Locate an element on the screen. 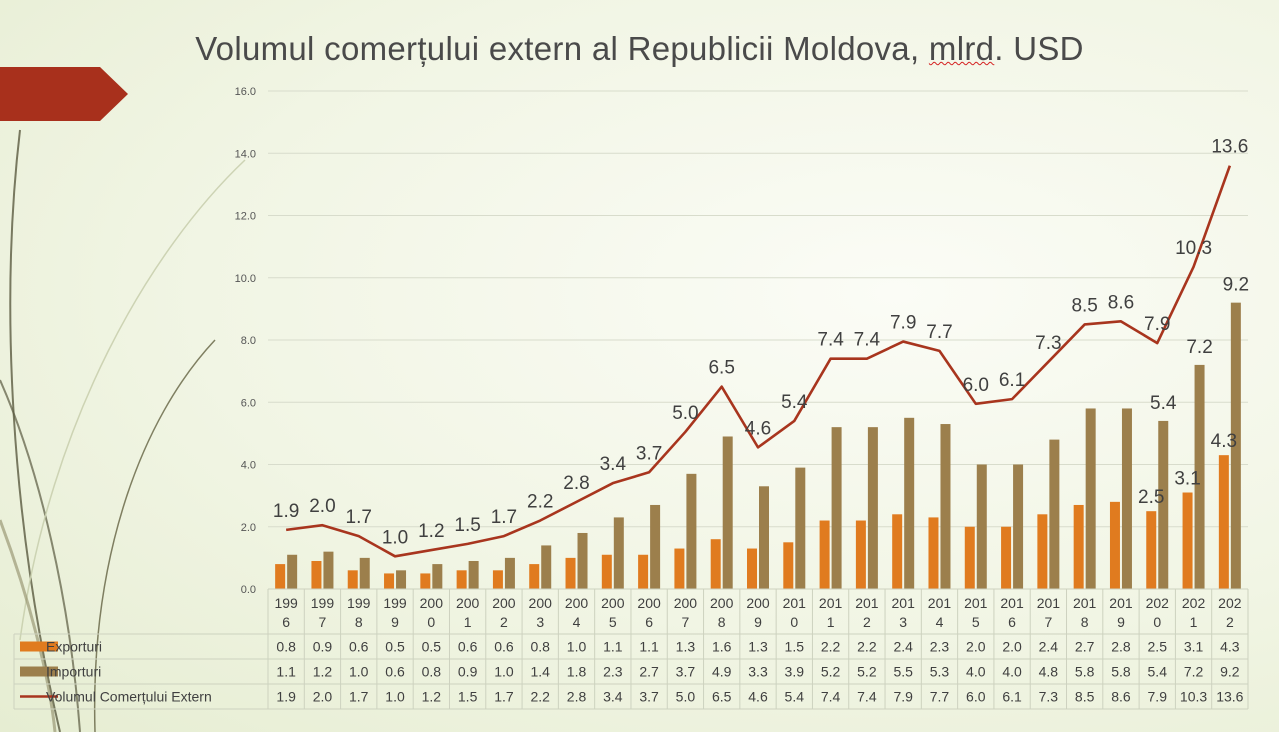  table-cell: 0.9 is located at coordinates (468, 672).